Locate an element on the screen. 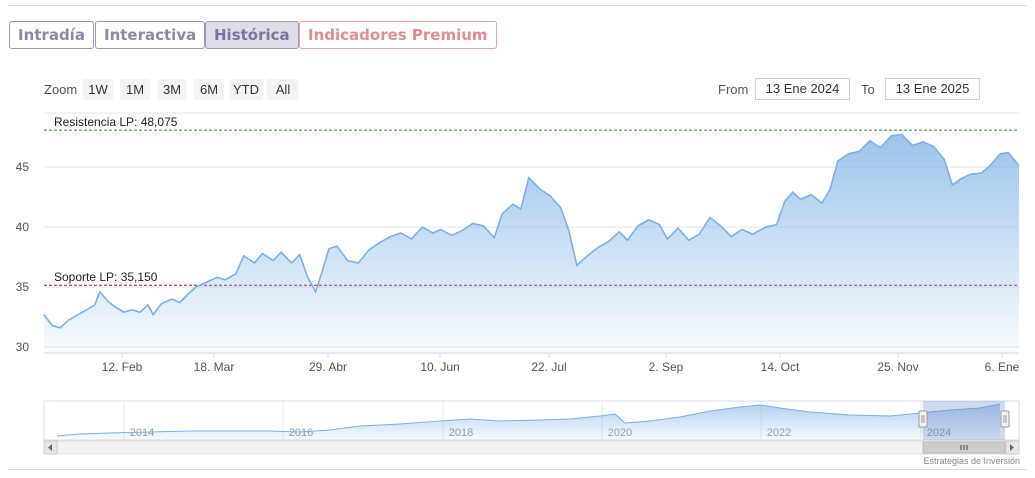 The width and height of the screenshot is (1035, 478). navigator-right-handle is located at coordinates (1005, 419).